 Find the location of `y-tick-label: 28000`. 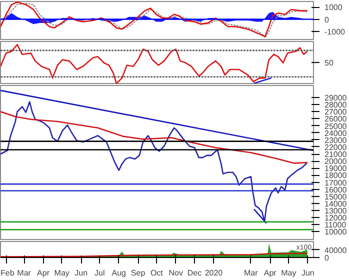

y-tick-label: 28000 is located at coordinates (336, 105).